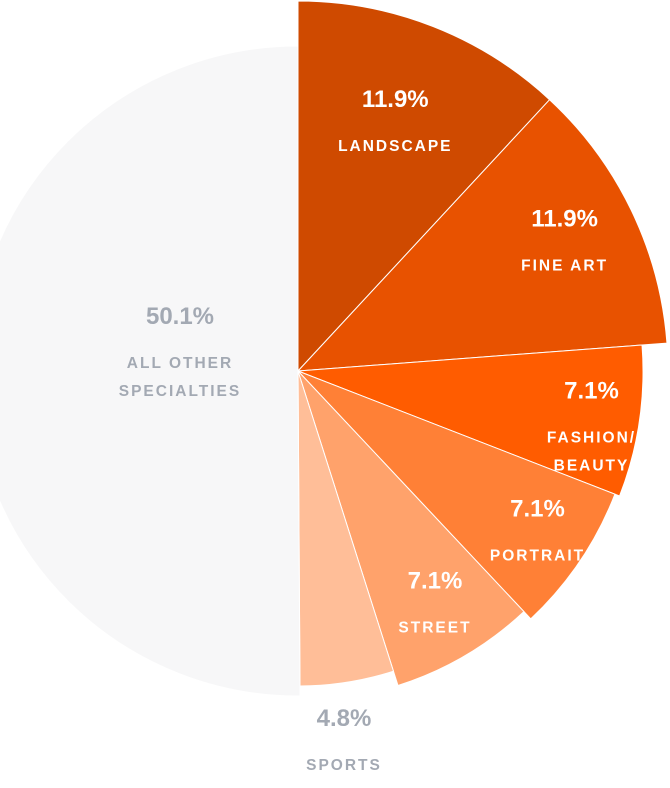 This screenshot has height=788, width=670. Describe the element at coordinates (537, 509) in the screenshot. I see `slice-value-label-portrait: 7.1%` at that location.